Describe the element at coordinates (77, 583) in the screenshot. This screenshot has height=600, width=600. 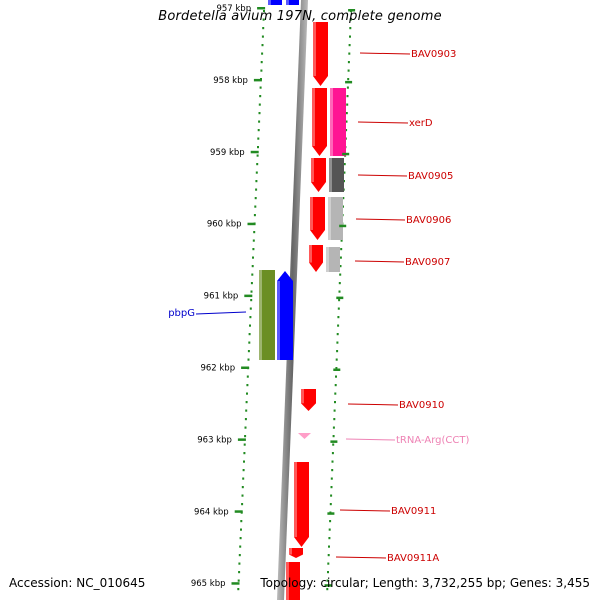
I see `accession-text: Accession: NC_010645` at that location.